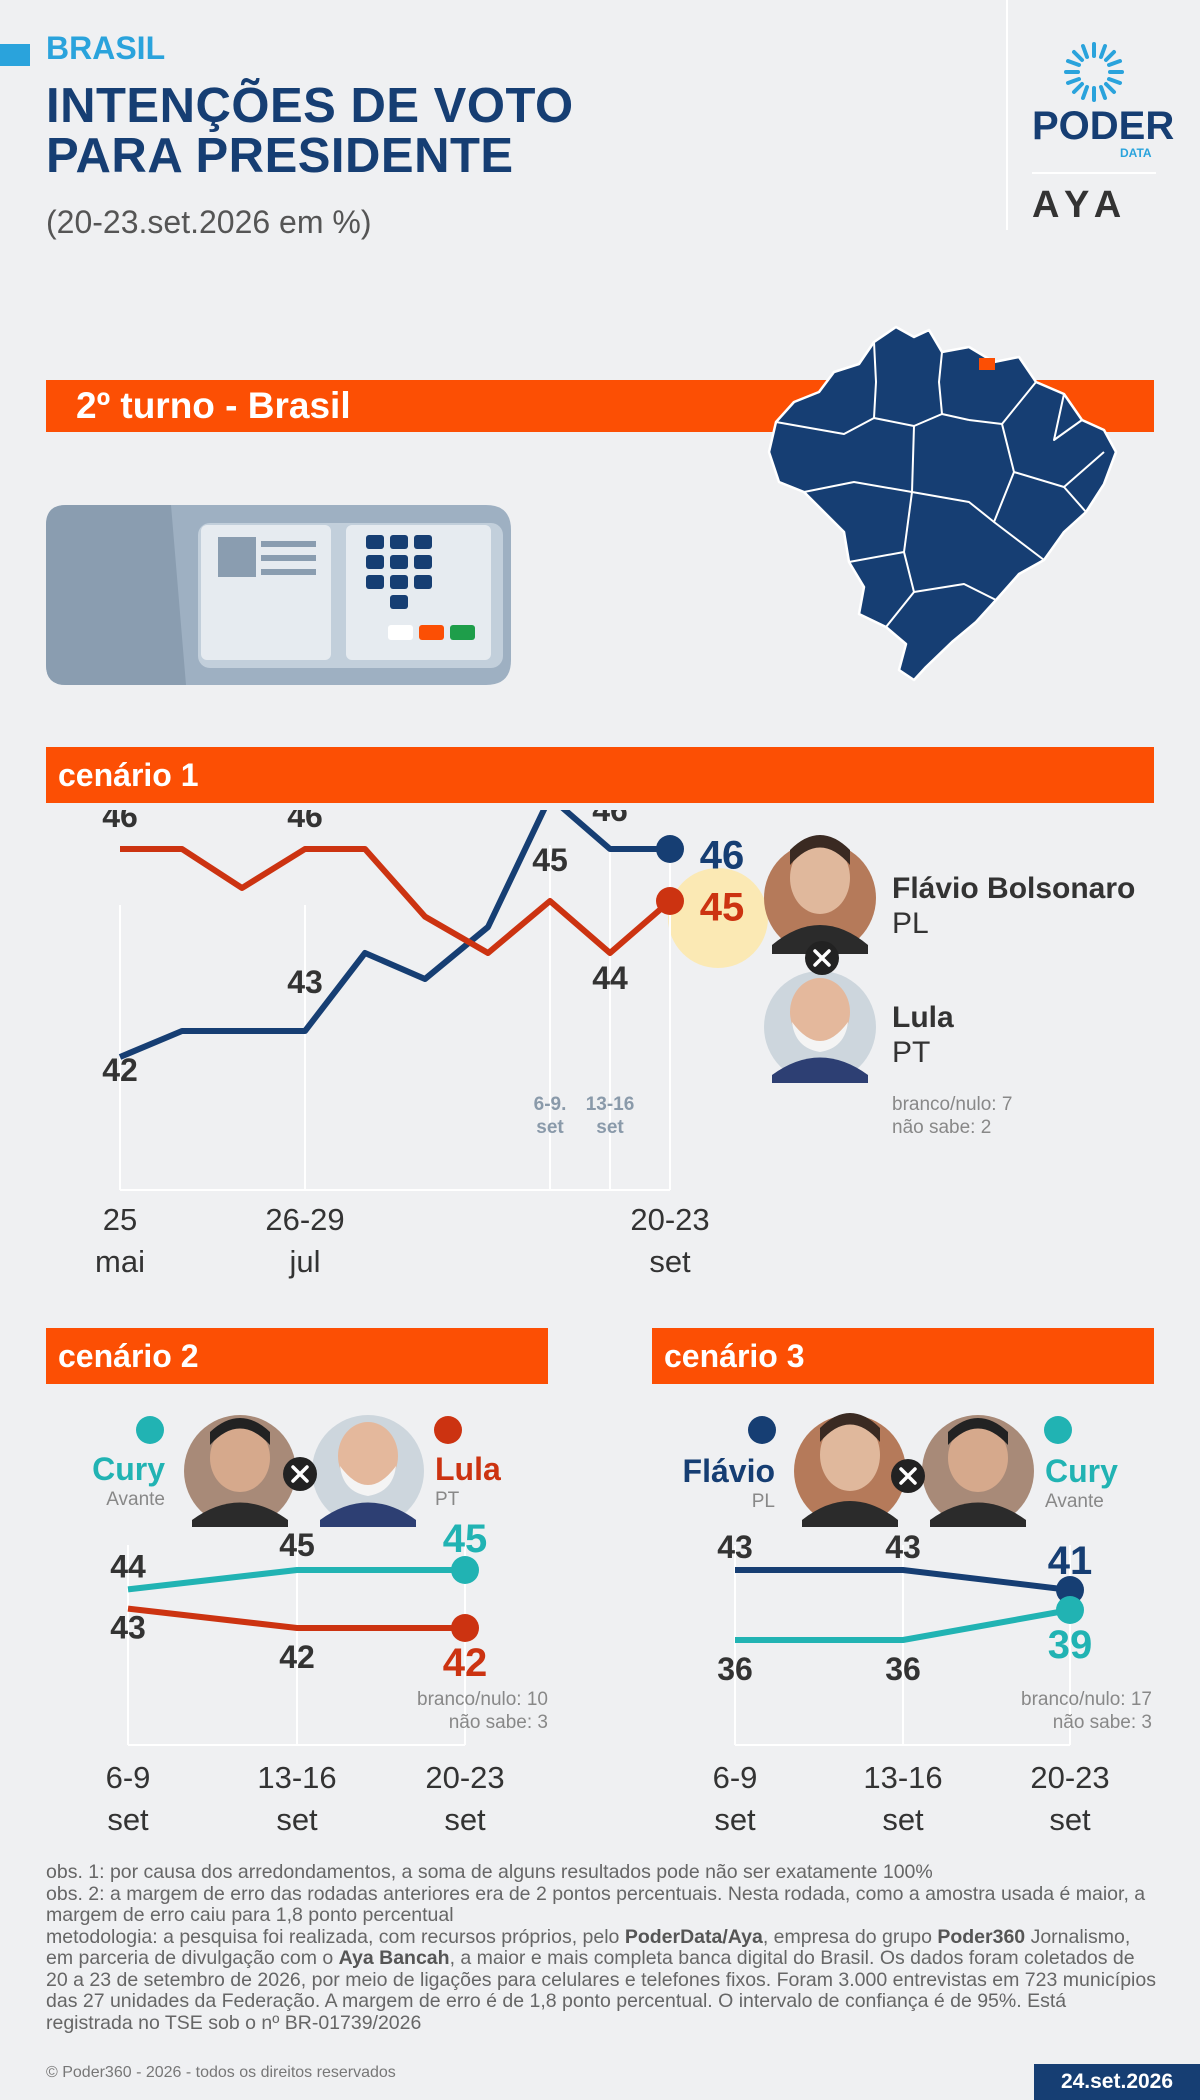 The height and width of the screenshot is (2100, 1200). Describe the element at coordinates (310, 106) in the screenshot. I see `title-line-1: INTENÇÕES DE VOTO` at that location.